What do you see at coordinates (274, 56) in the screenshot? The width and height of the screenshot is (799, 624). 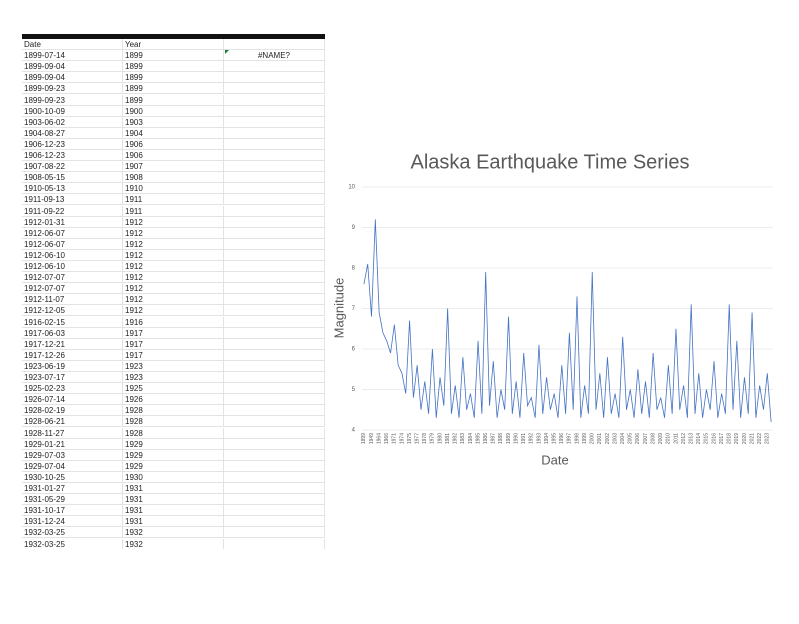 I see `error-cell: #NAME?` at bounding box center [274, 56].